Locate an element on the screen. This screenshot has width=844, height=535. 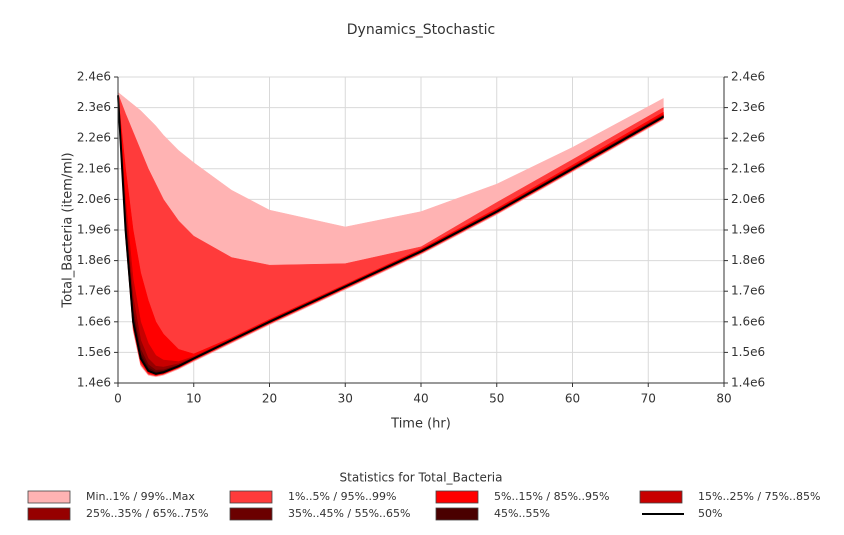
y-tick-label: 1.5e6 is located at coordinates (94, 352).